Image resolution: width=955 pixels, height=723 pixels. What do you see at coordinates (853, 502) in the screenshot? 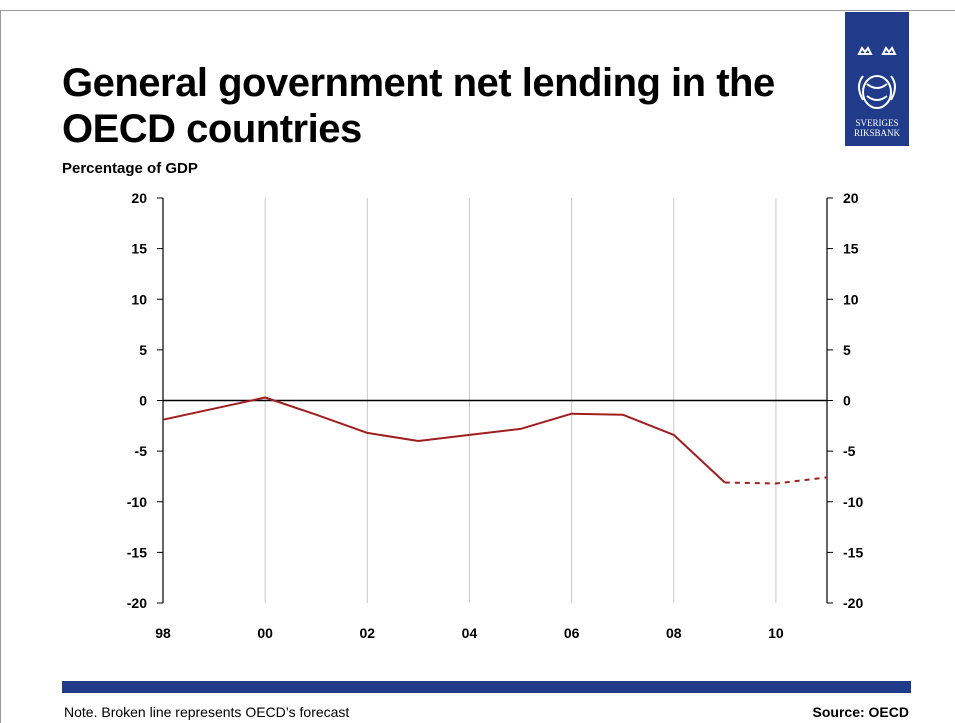
I see `y-tick-label-right: -10` at bounding box center [853, 502].